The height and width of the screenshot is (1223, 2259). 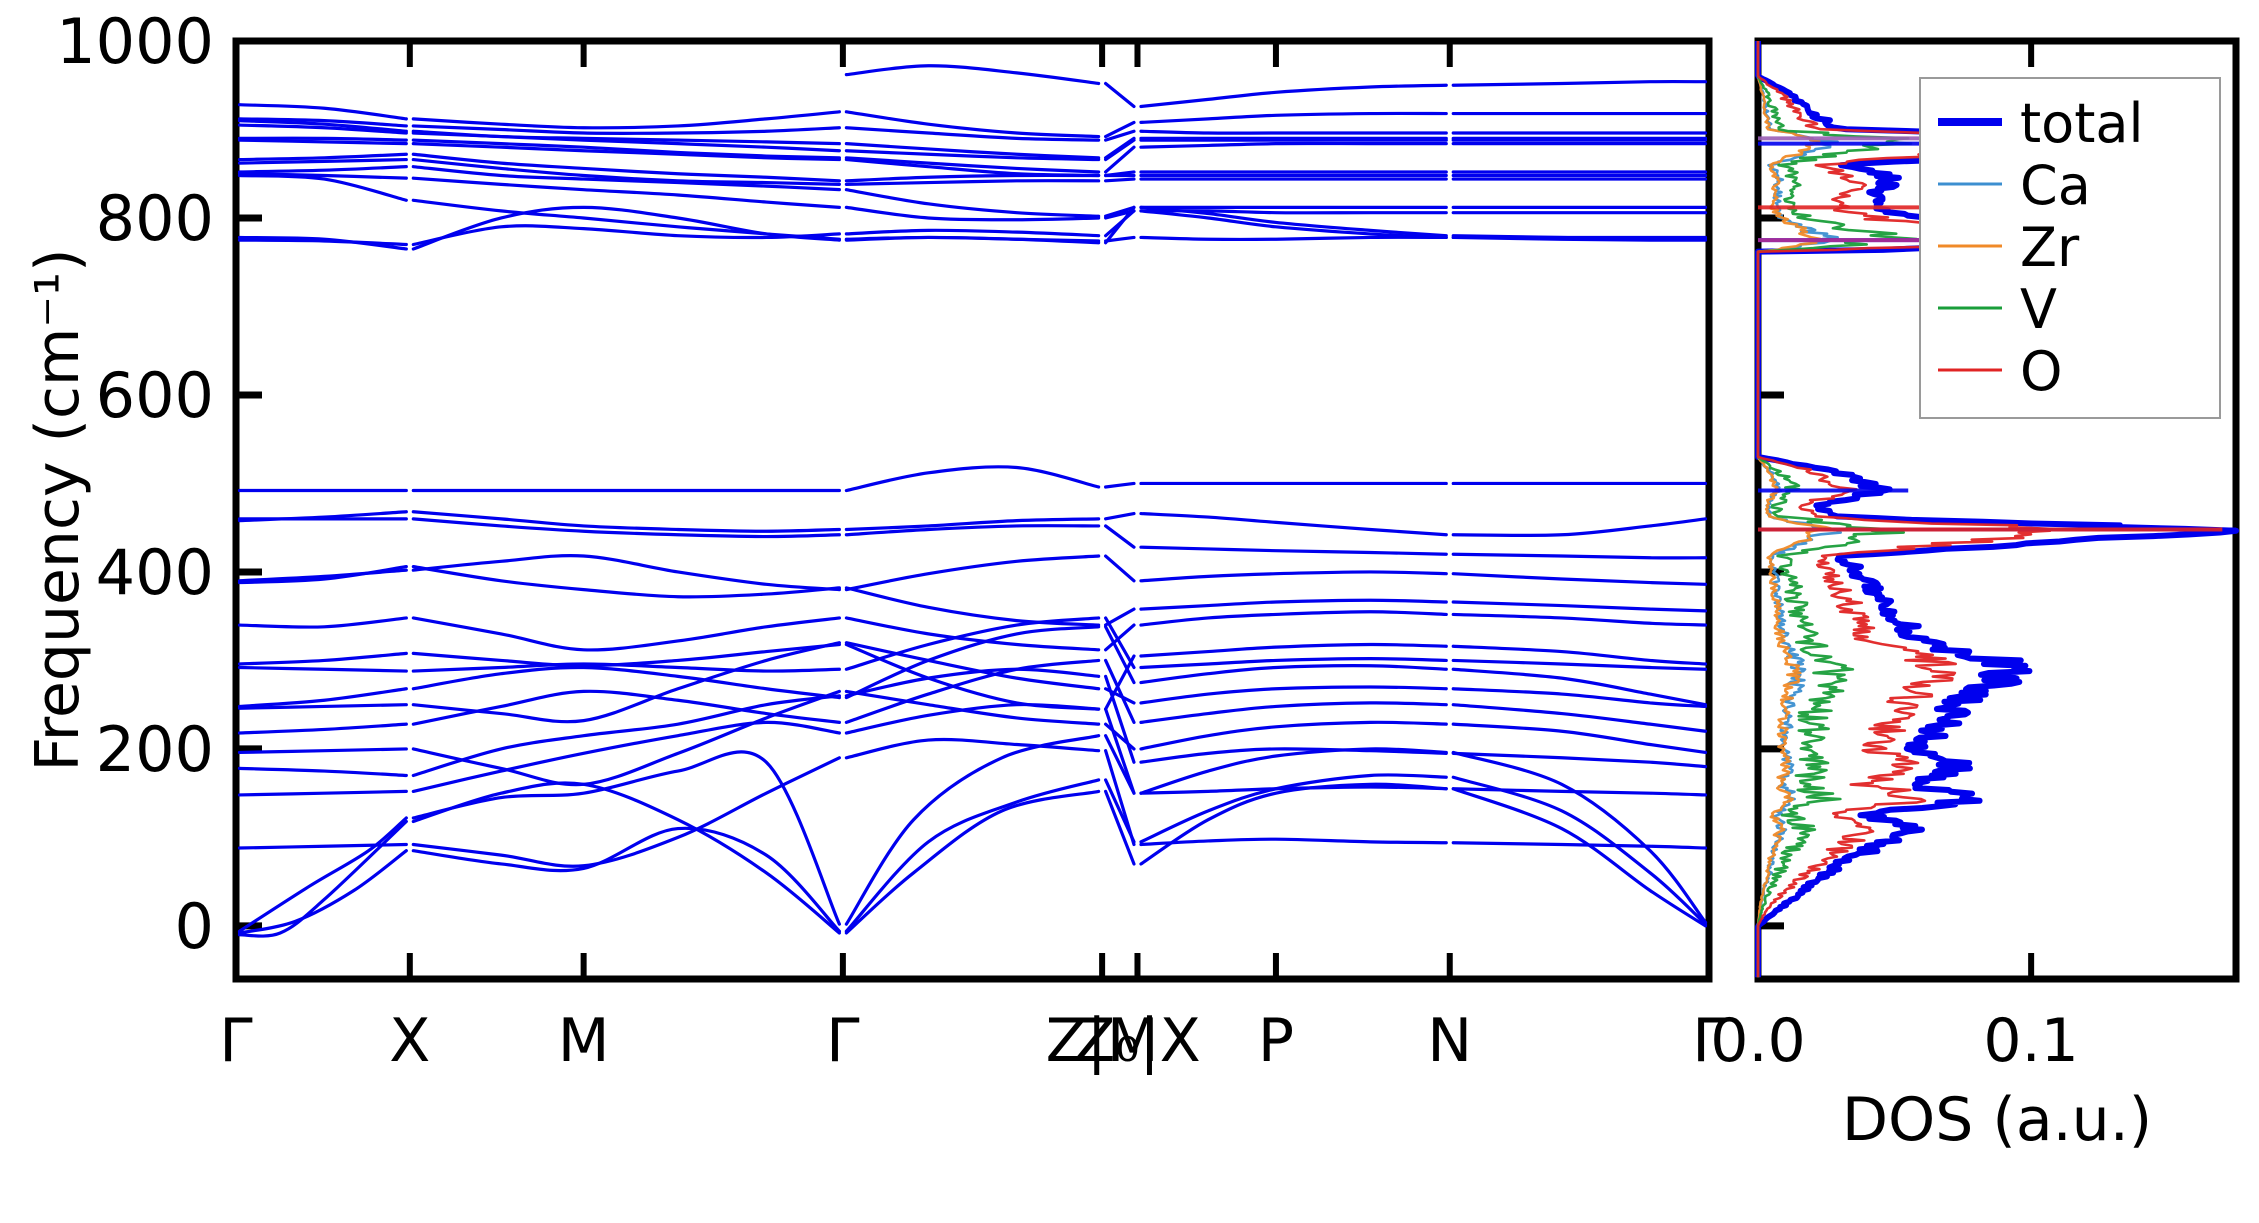 I want to click on x-tick-label: X, so click(x=409, y=1041).